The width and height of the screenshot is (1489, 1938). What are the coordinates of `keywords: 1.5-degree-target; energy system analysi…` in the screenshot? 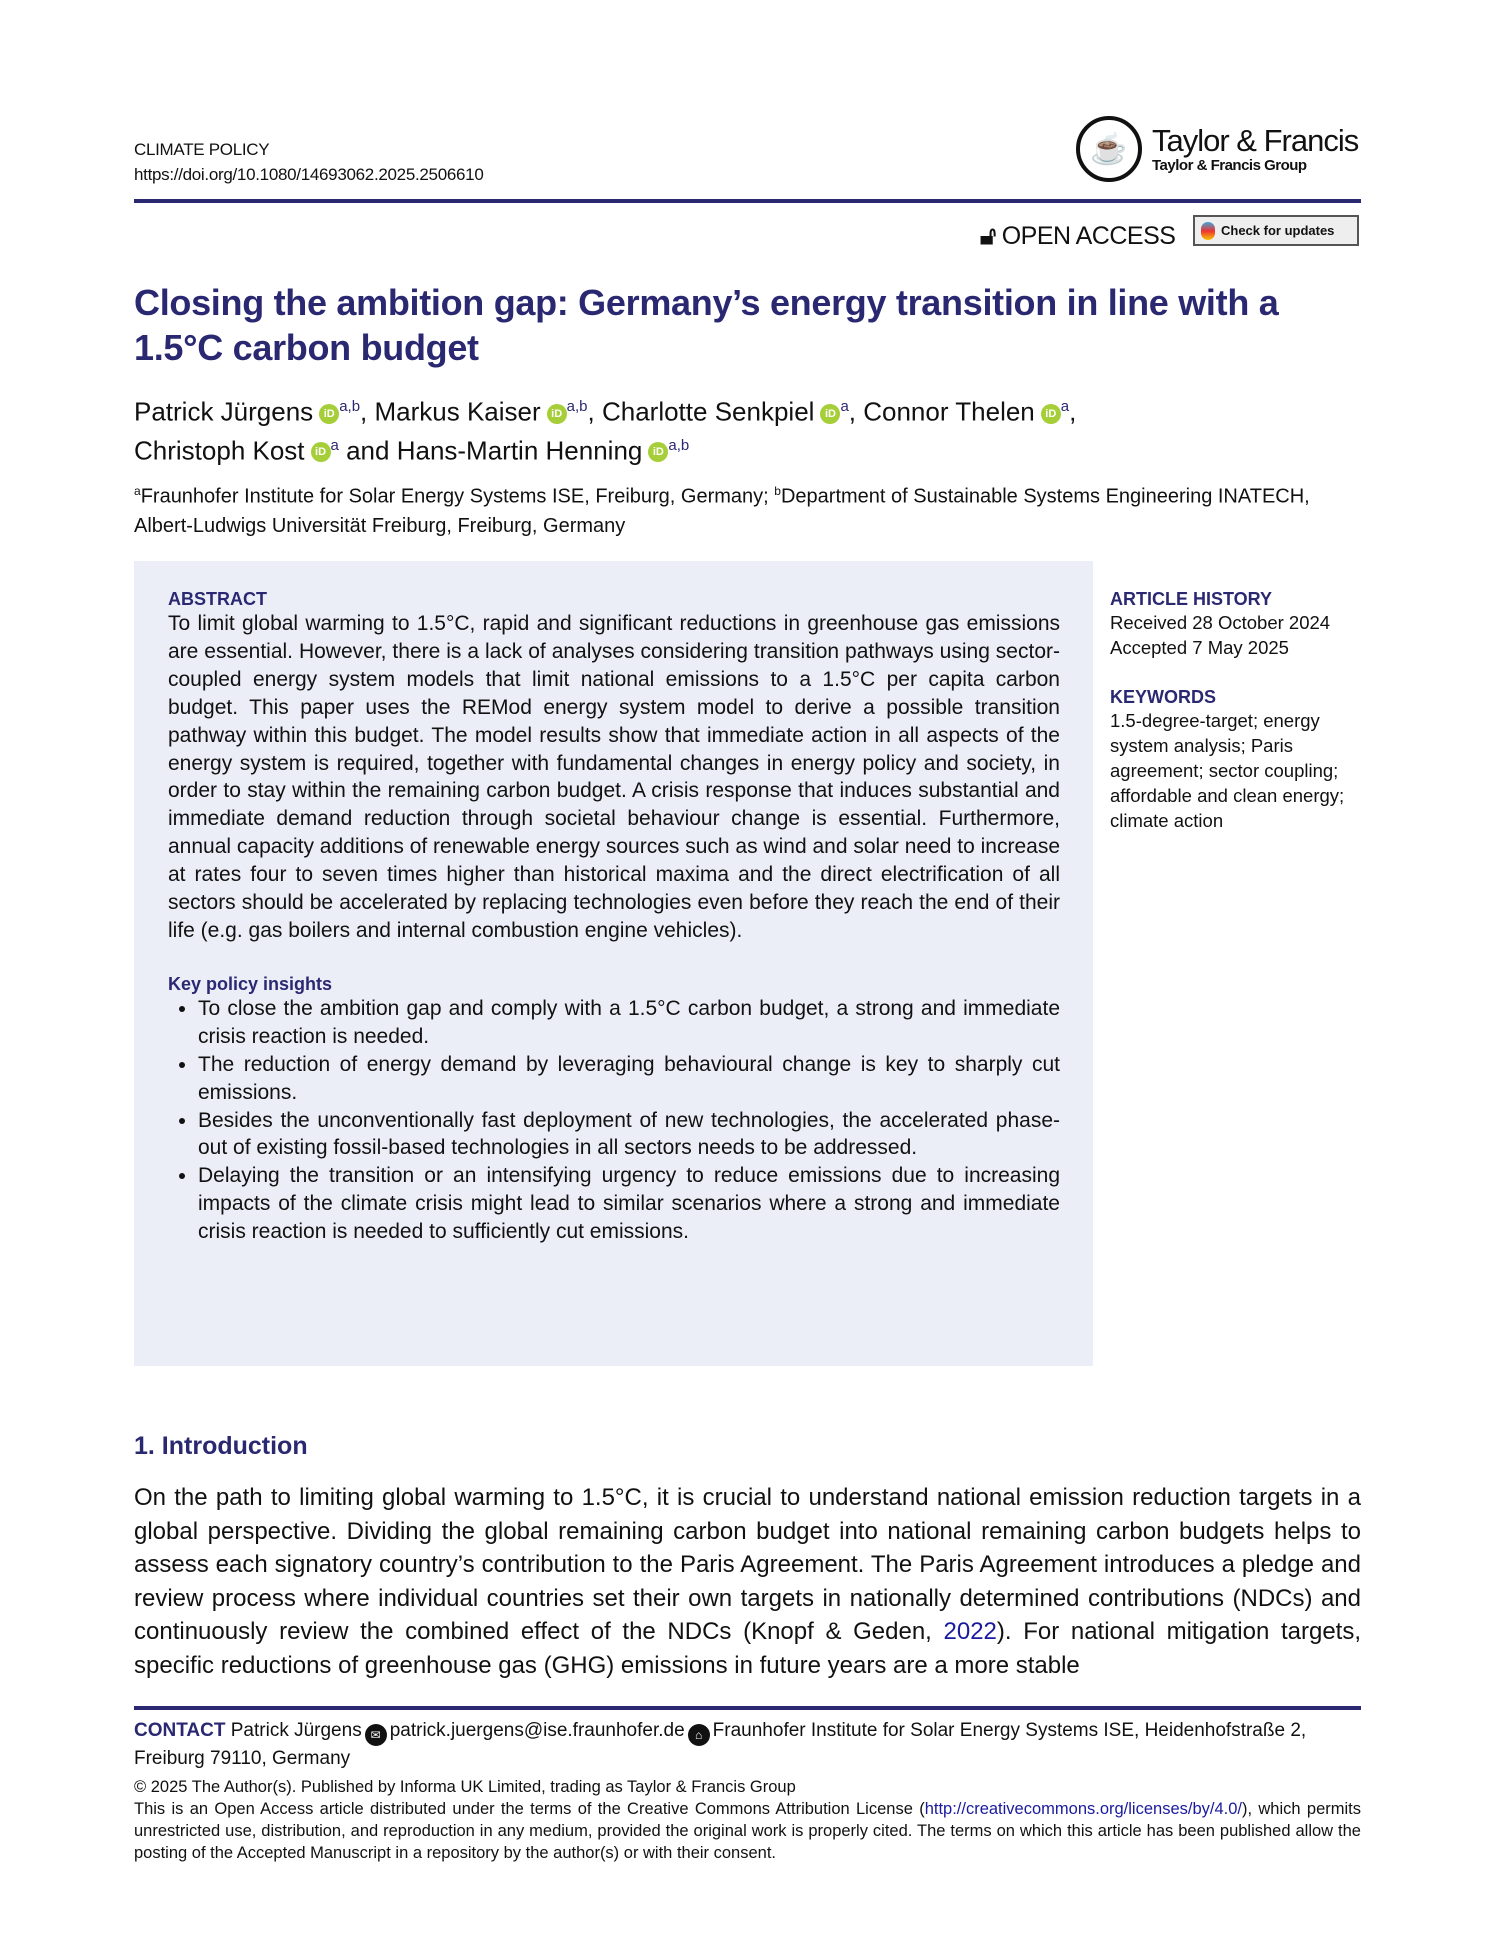 It's located at (1227, 770).